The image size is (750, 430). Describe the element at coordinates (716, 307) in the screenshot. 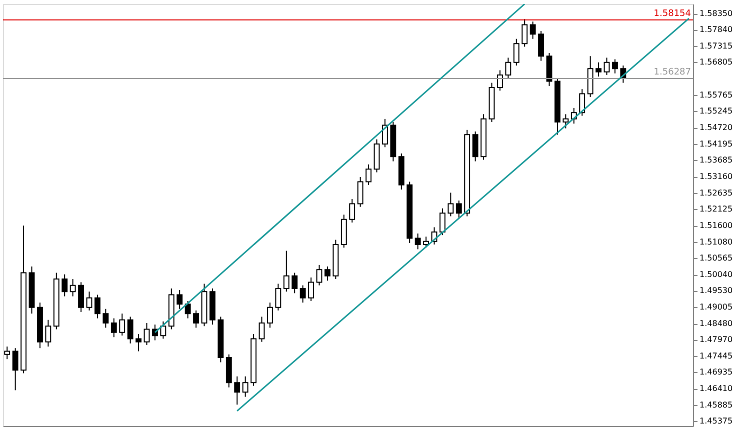

I see `y-tick-label: 1.49005` at that location.